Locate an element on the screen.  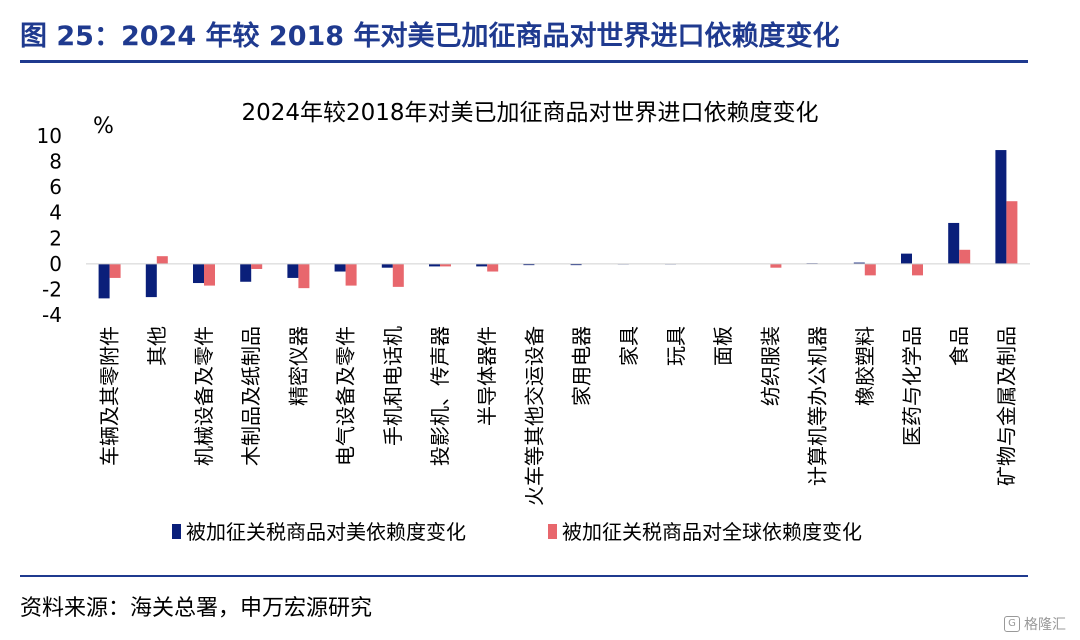
y-tick-label: 0 is located at coordinates (55, 264).